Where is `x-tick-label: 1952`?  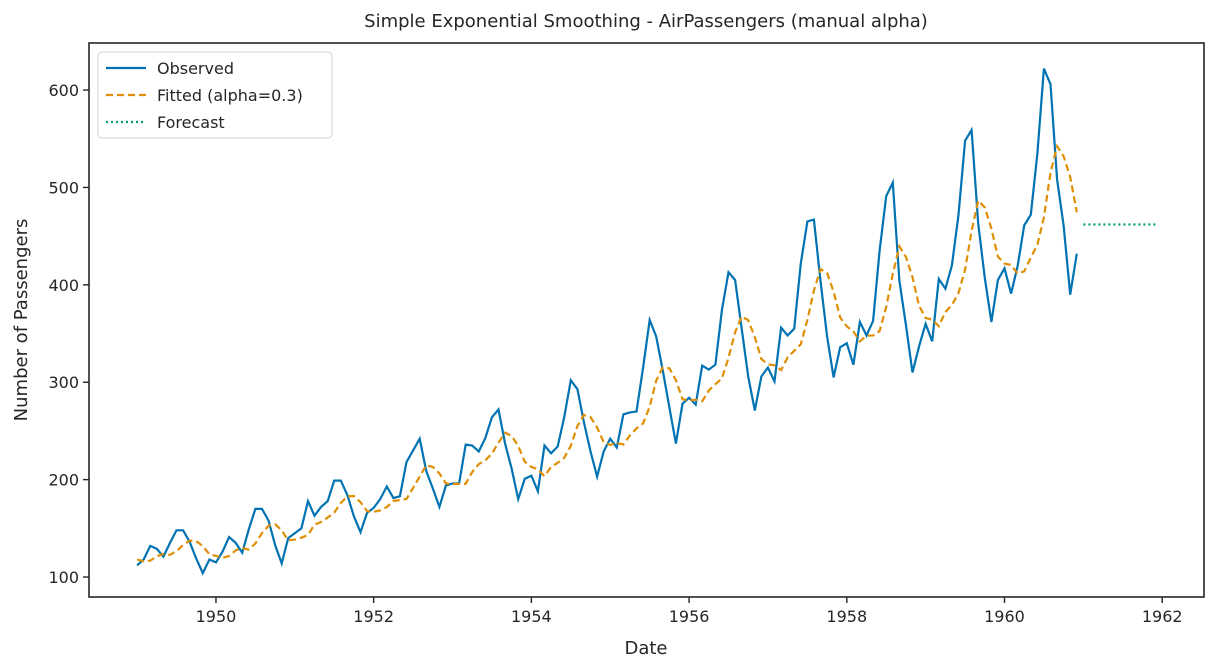
x-tick-label: 1952 is located at coordinates (373, 616).